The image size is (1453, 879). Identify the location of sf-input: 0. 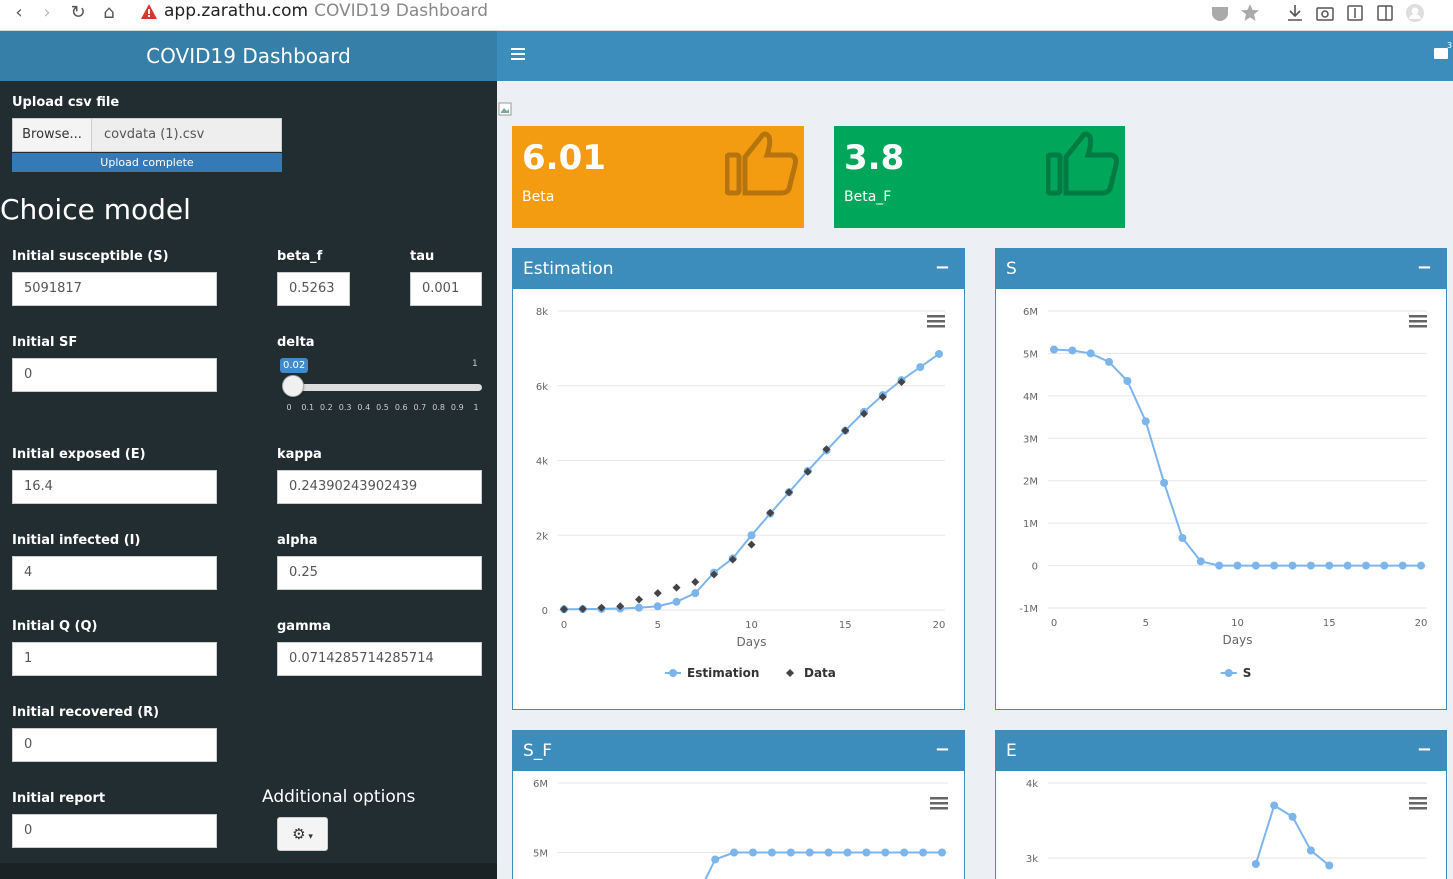
(114, 375).